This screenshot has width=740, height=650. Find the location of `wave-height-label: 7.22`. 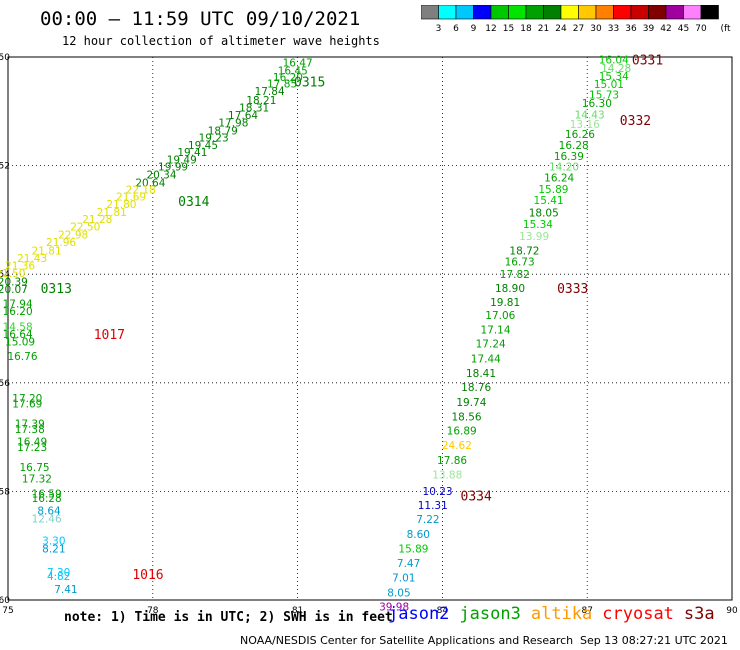

wave-height-label: 7.22 is located at coordinates (427, 520).